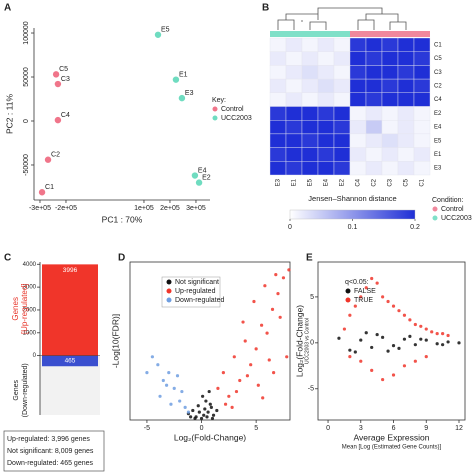 The width and height of the screenshot is (474, 475). Describe the element at coordinates (307, 341) in the screenshot. I see `y-axis-sublabel: UCC2003 vs Control` at that location.